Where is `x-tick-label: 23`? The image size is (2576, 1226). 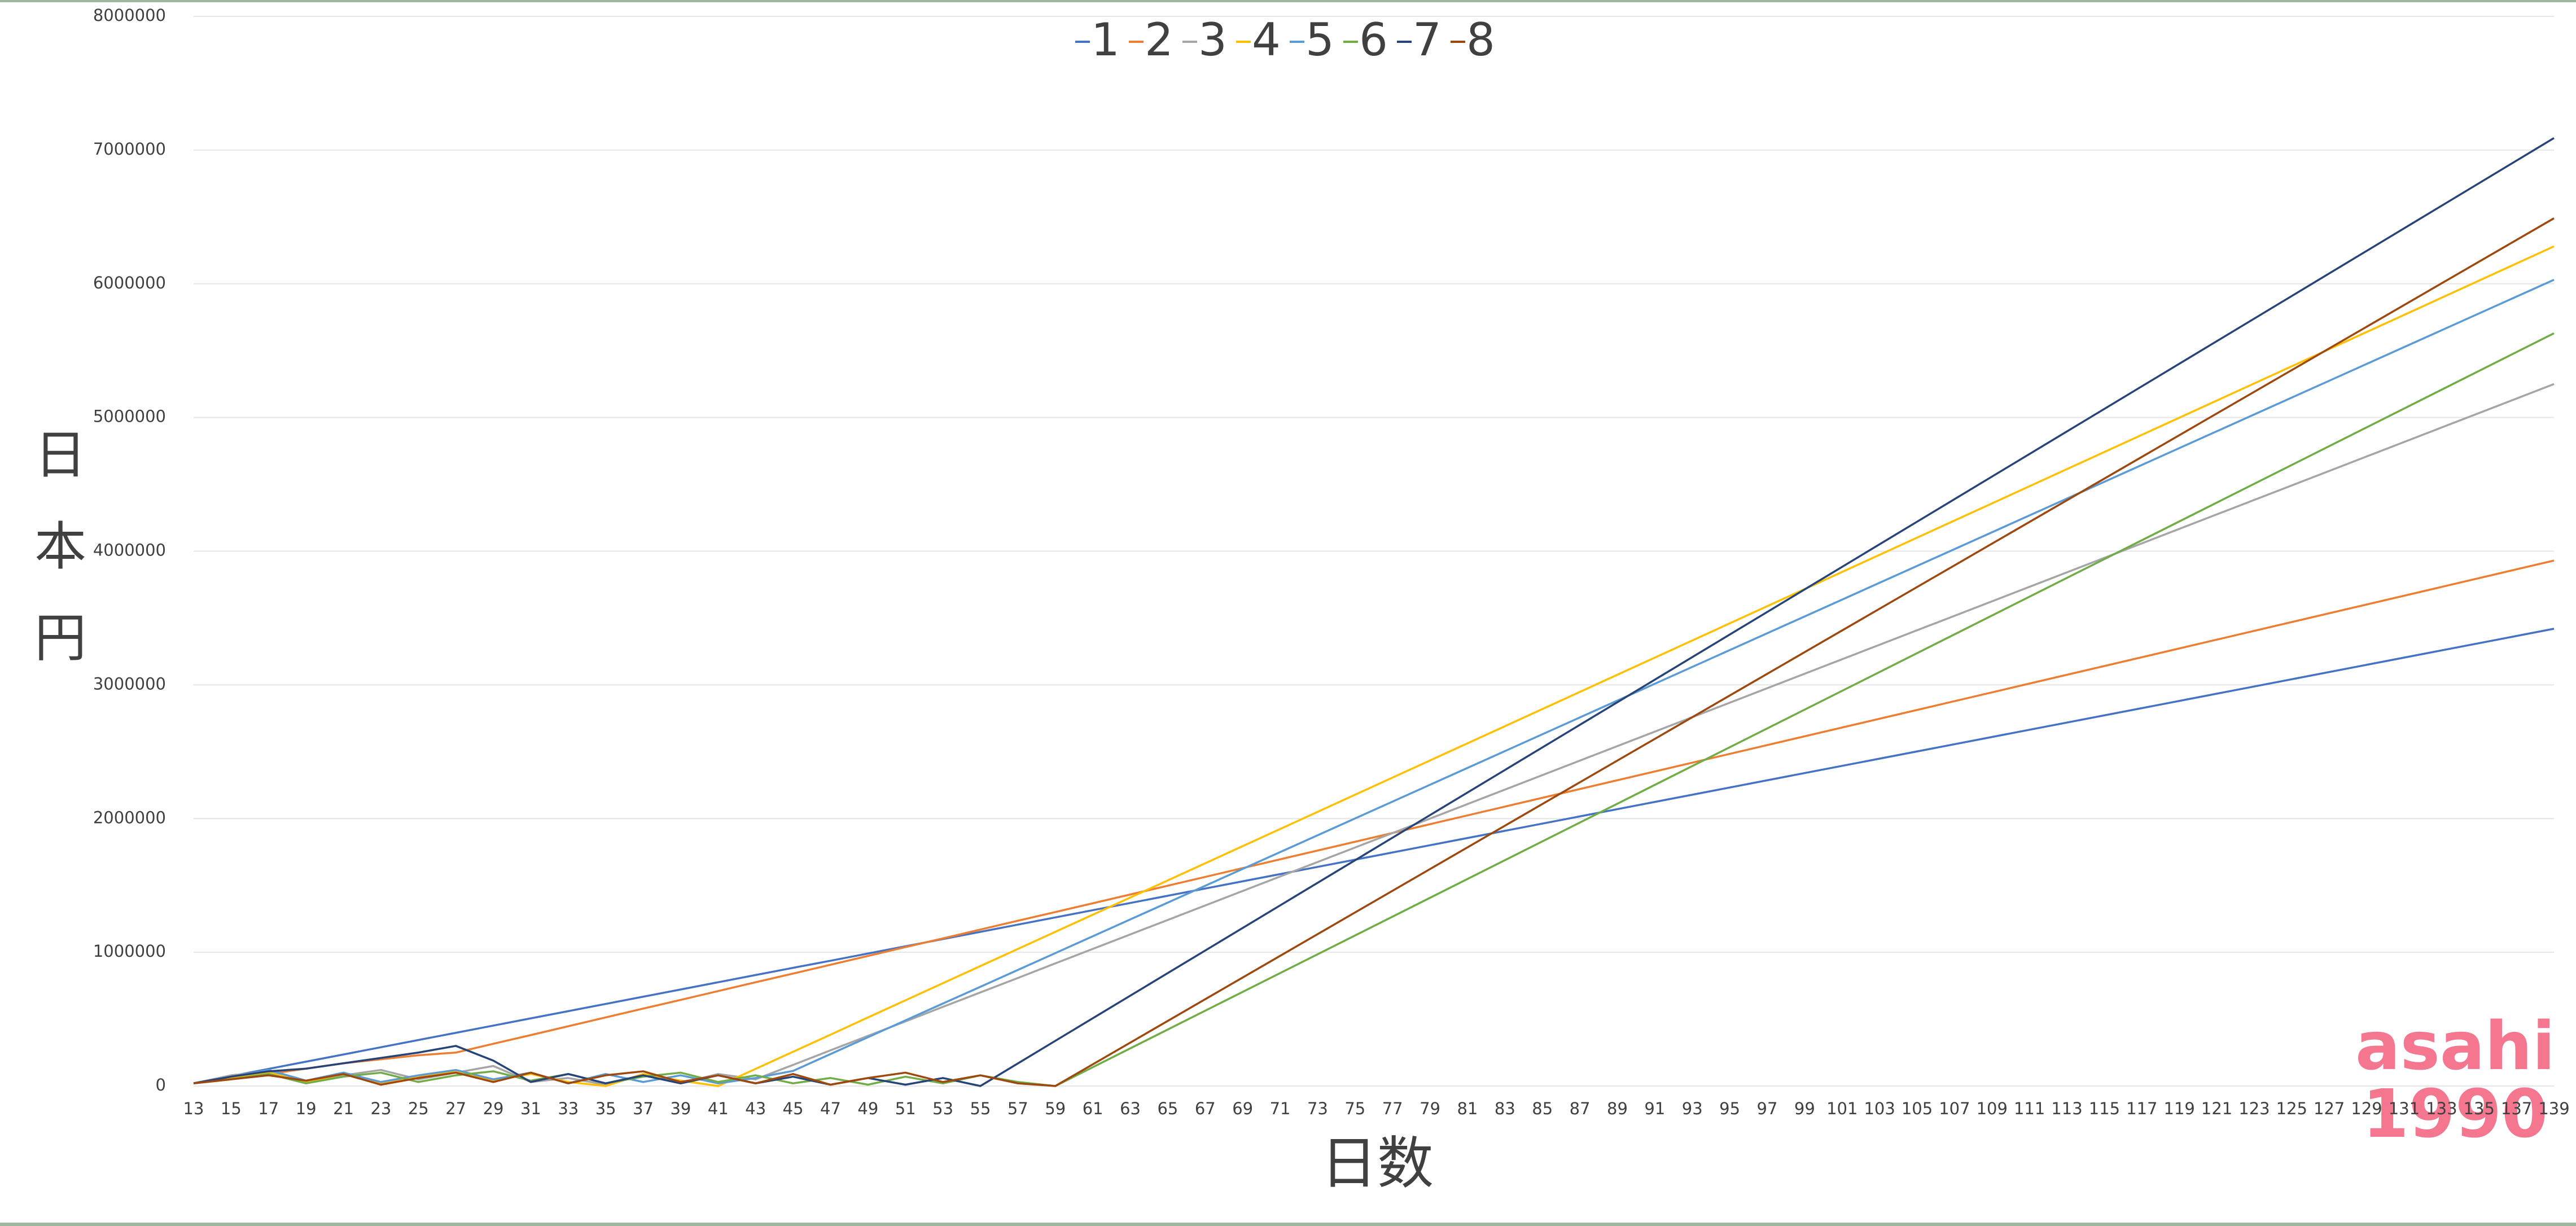
x-tick-label: 23 is located at coordinates (380, 1108).